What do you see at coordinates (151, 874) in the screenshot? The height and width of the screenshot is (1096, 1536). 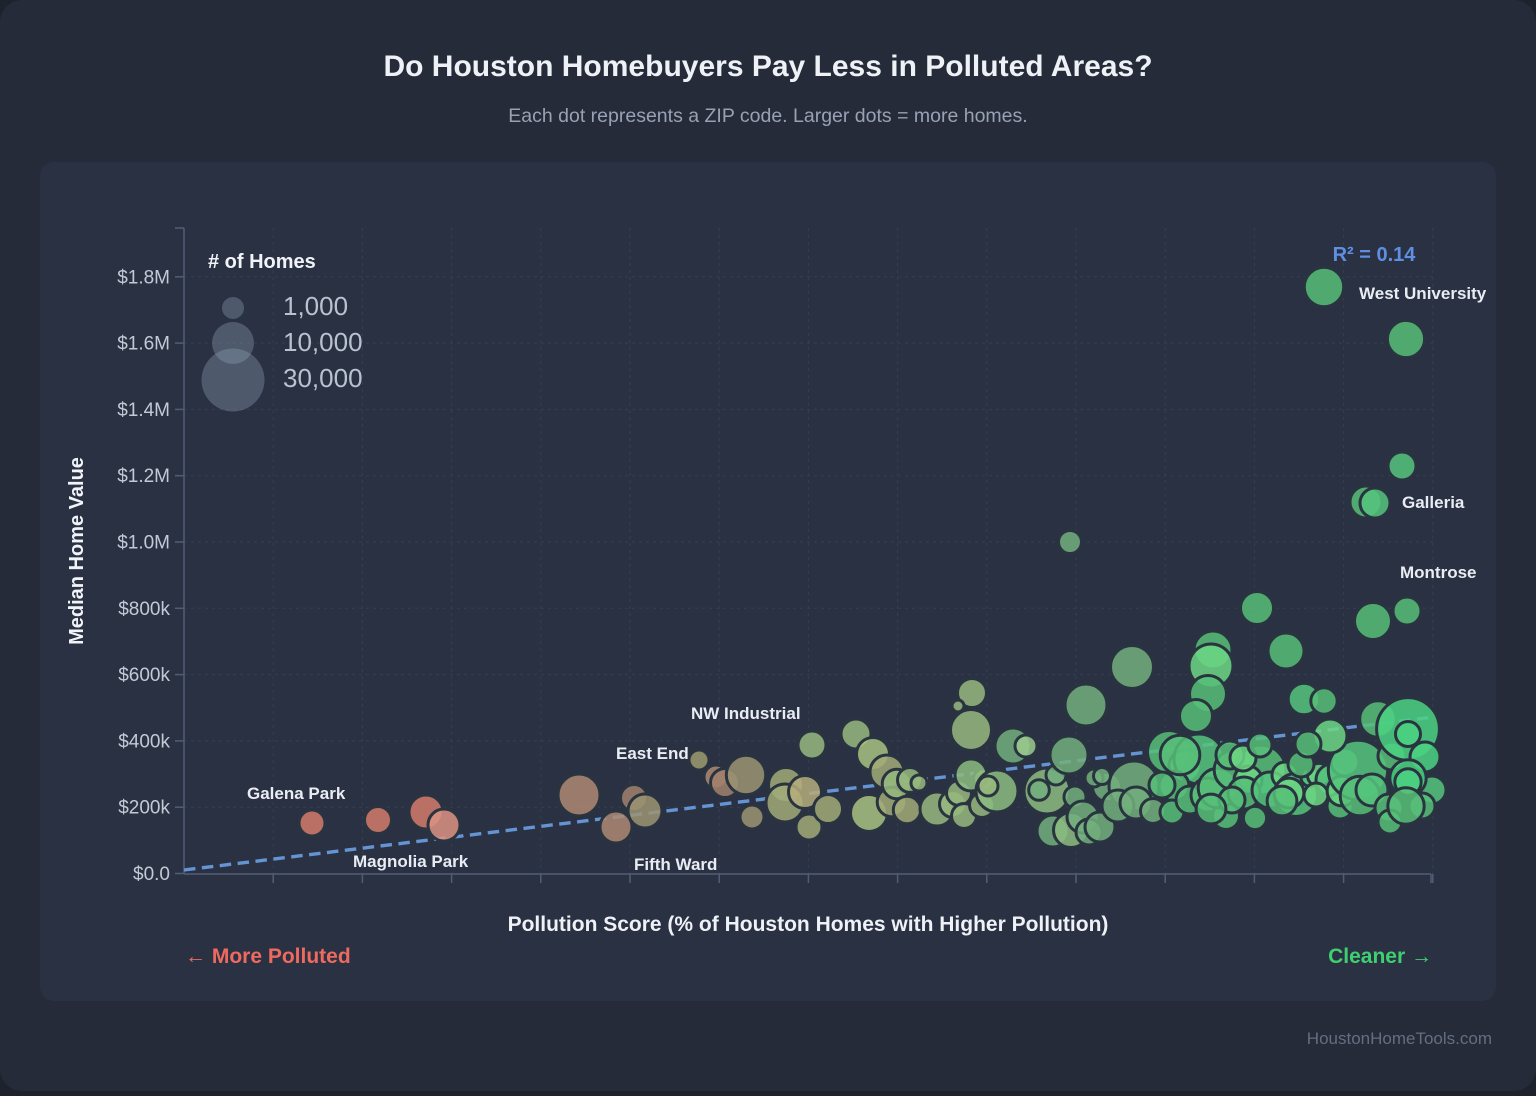 I see `svg-text: $0.0` at bounding box center [151, 874].